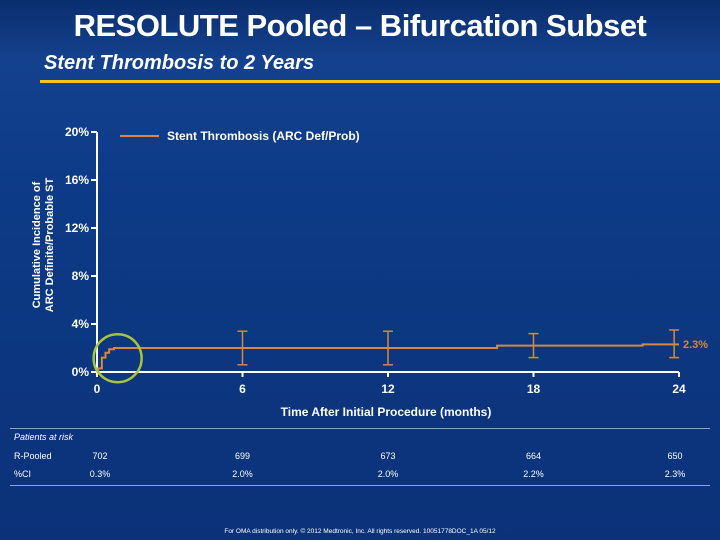  I want to click on y-axis-label-line1: Cumulative Incidence of, so click(37, 244).